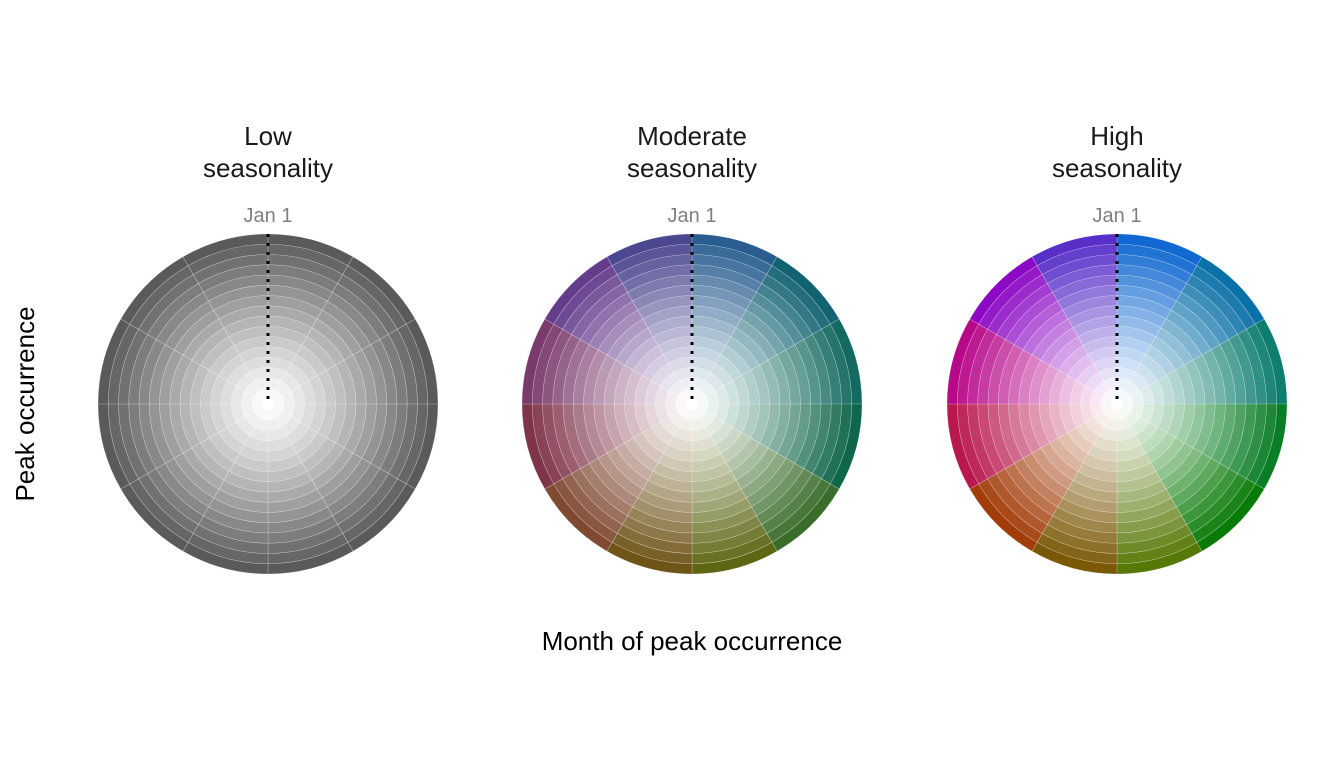 Image resolution: width=1344 pixels, height=768 pixels. What do you see at coordinates (692, 641) in the screenshot?
I see `x-axis-title: Month of peak occurrence` at bounding box center [692, 641].